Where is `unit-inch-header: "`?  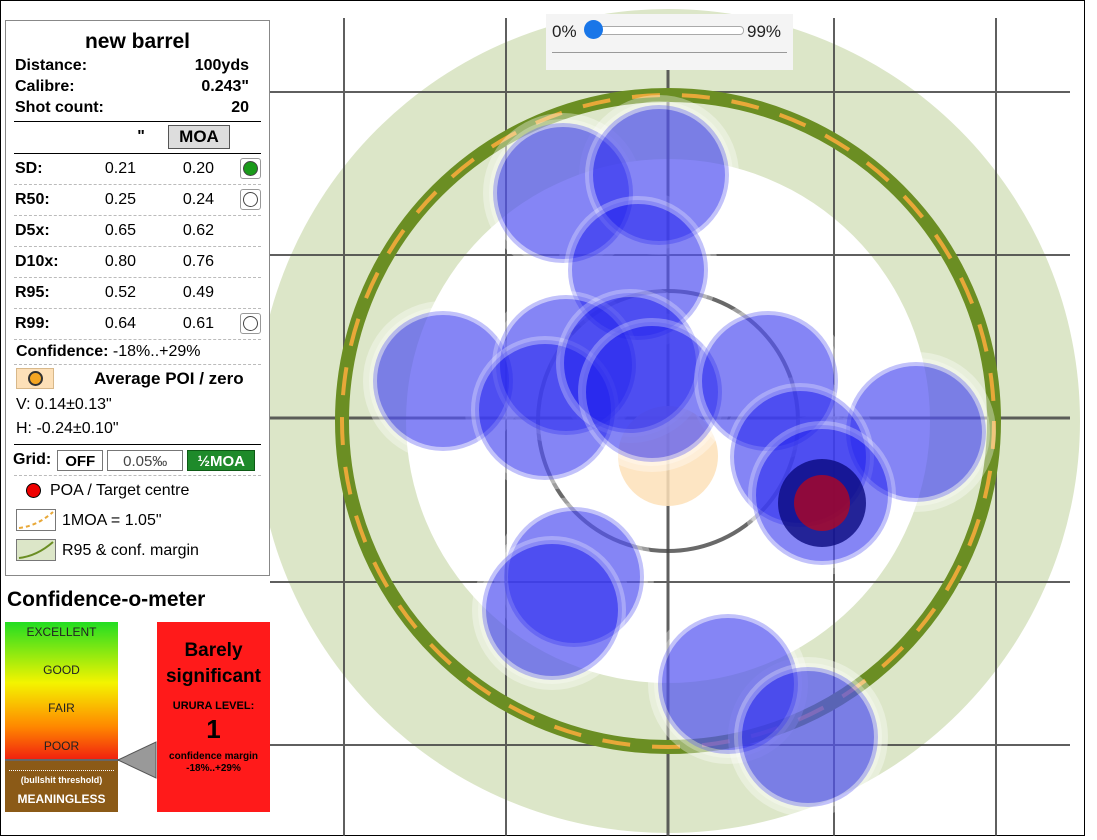
unit-inch-header: " is located at coordinates (141, 136).